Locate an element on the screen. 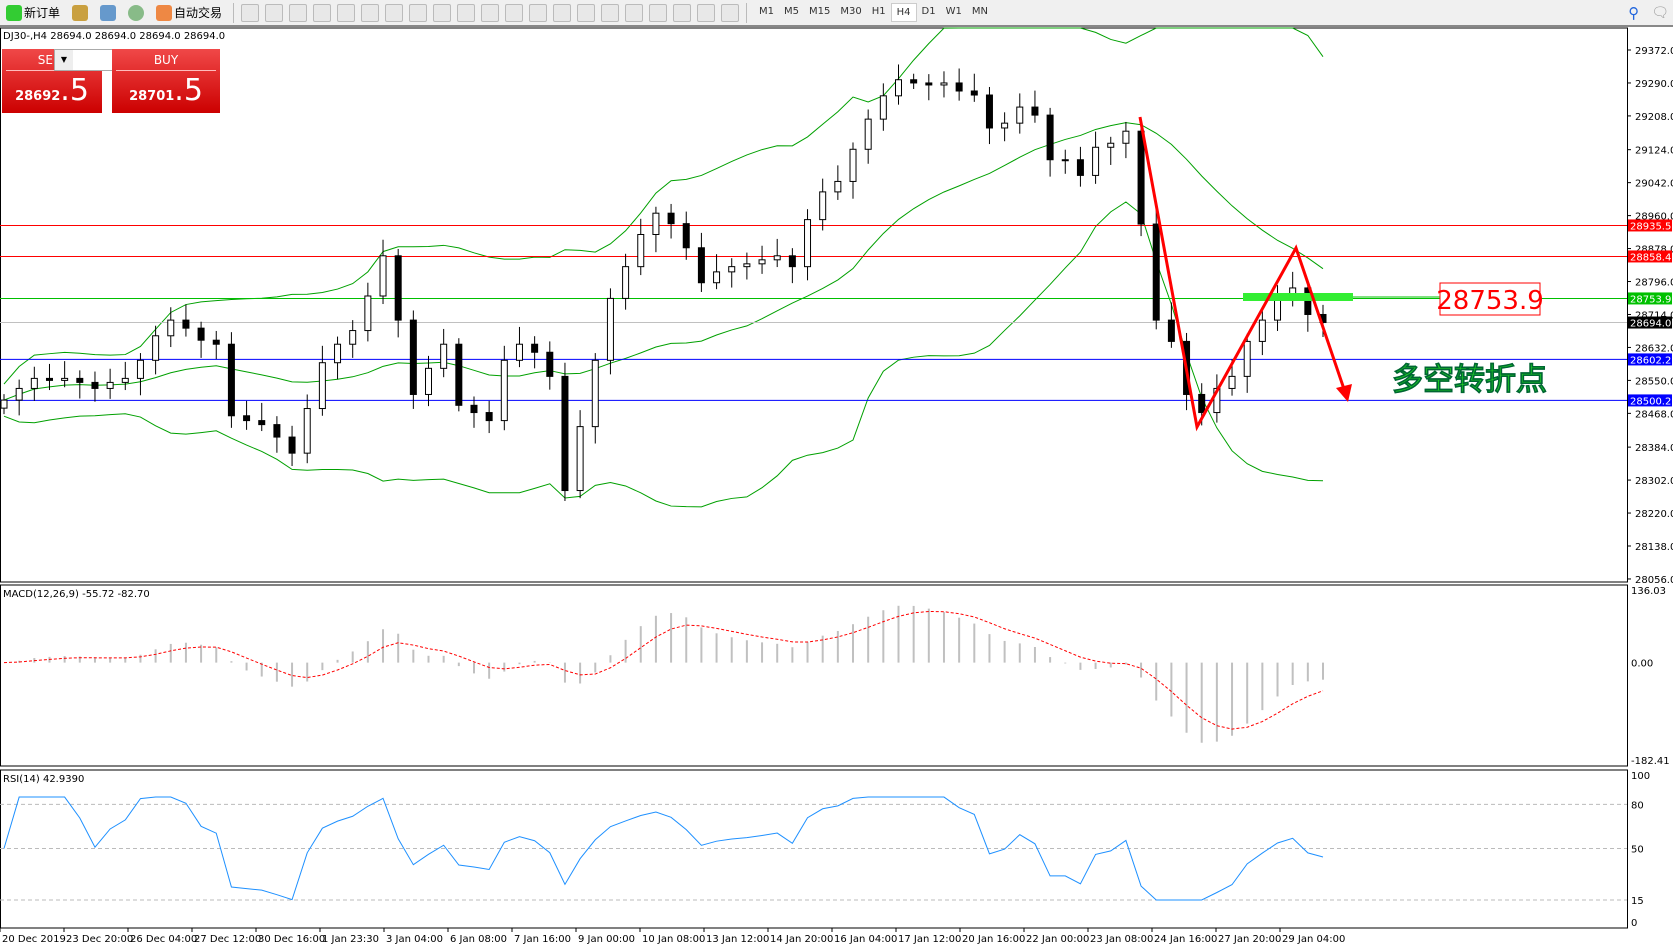 The height and width of the screenshot is (952, 1673). rsi-tick-label: 50 is located at coordinates (1637, 850).